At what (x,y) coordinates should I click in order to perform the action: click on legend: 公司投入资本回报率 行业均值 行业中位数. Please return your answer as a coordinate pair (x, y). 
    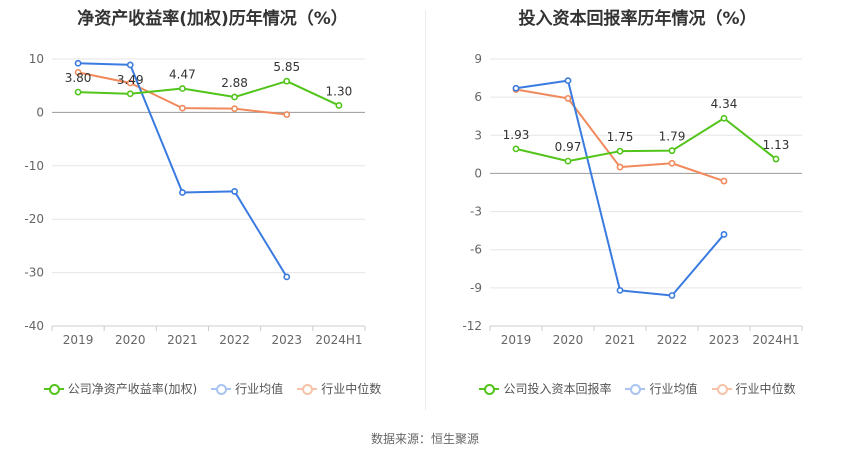
    Looking at the image, I should click on (637, 388).